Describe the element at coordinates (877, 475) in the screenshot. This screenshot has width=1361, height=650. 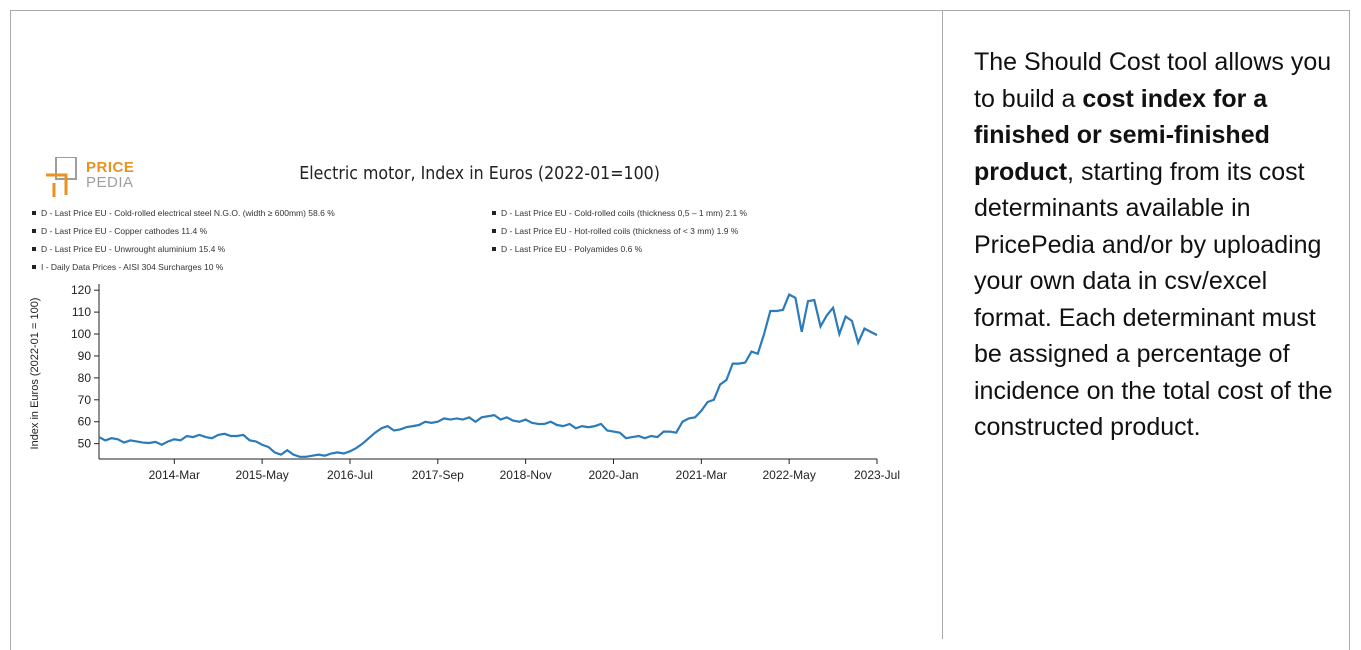
I see `x-tick-label: 2023-Jul` at that location.